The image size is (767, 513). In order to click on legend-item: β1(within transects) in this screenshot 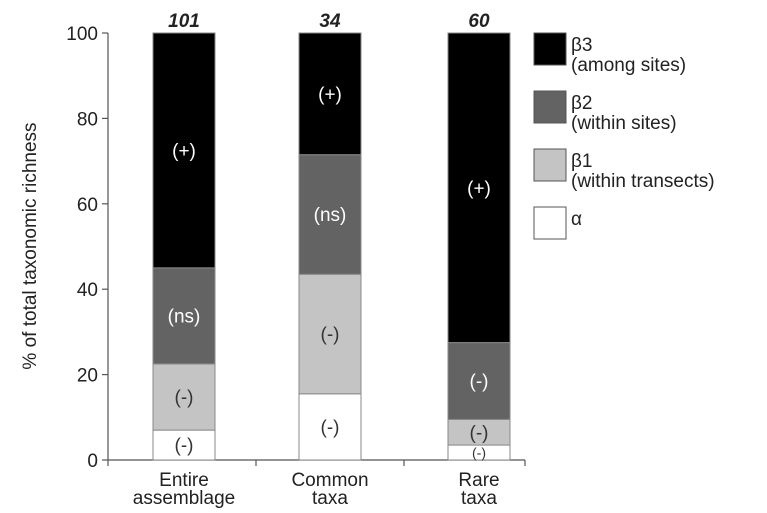, I will do `click(624, 170)`.